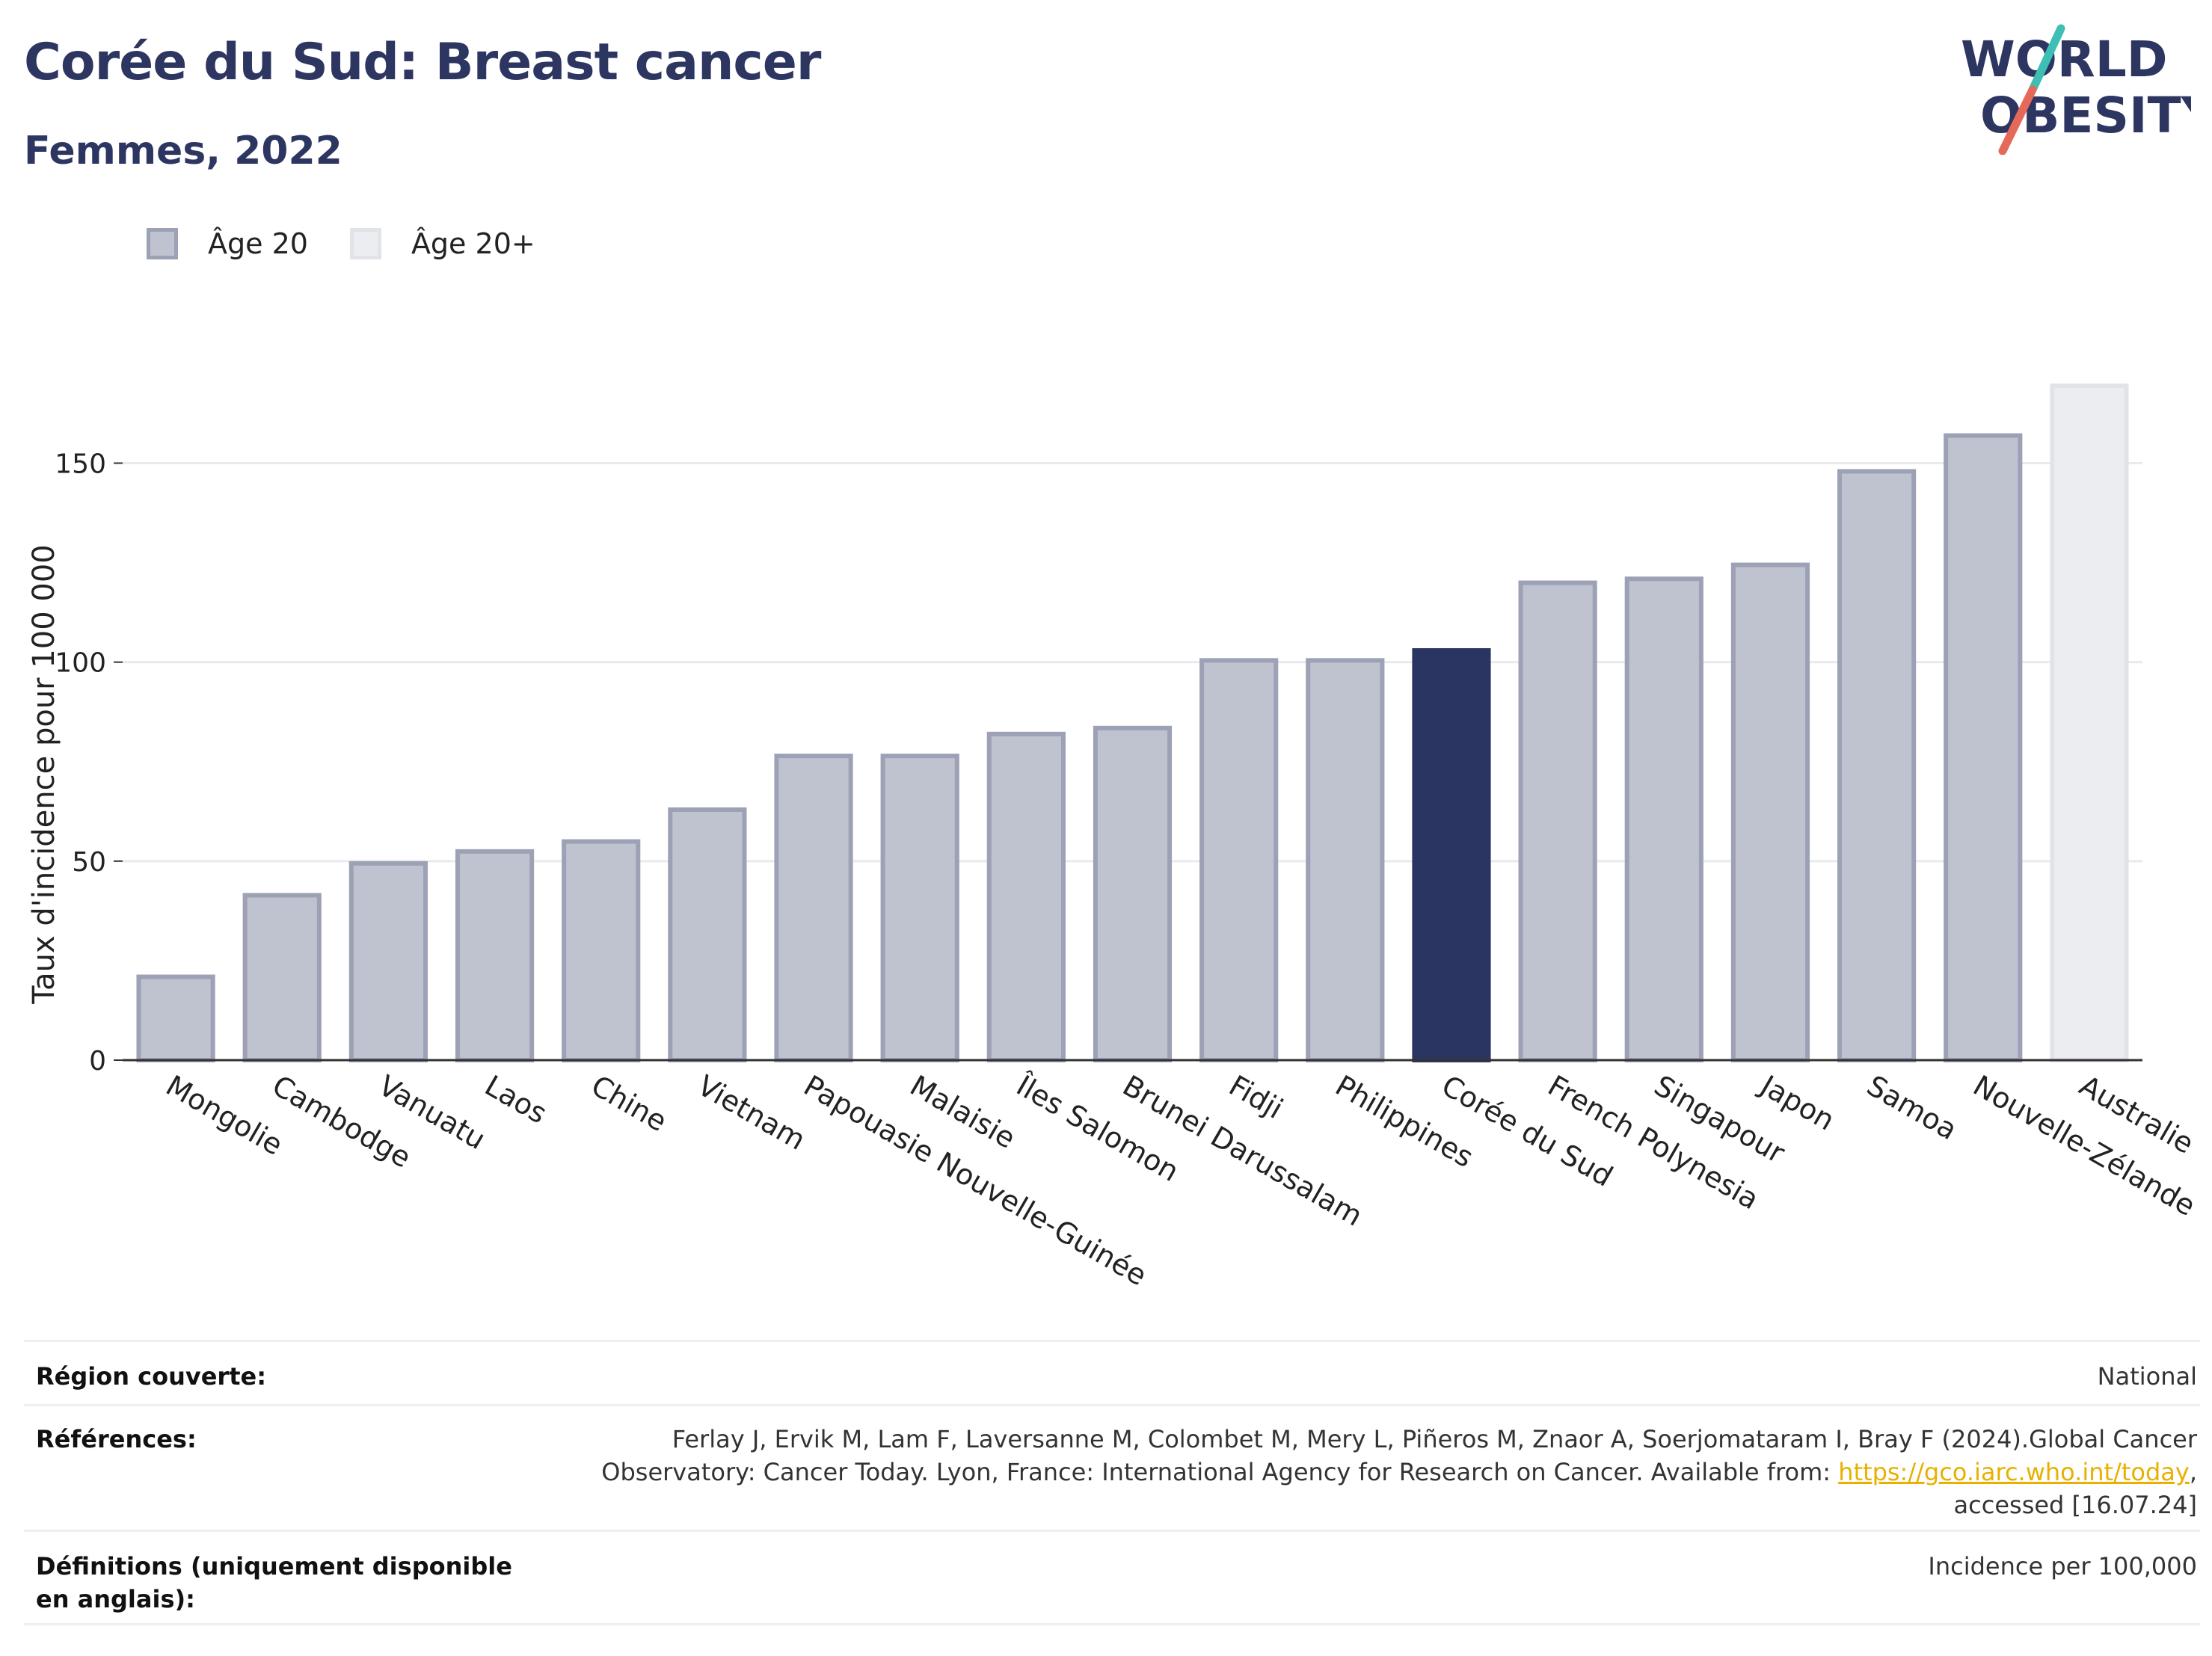  I want to click on legend-swatch-age20plus, so click(365, 243).